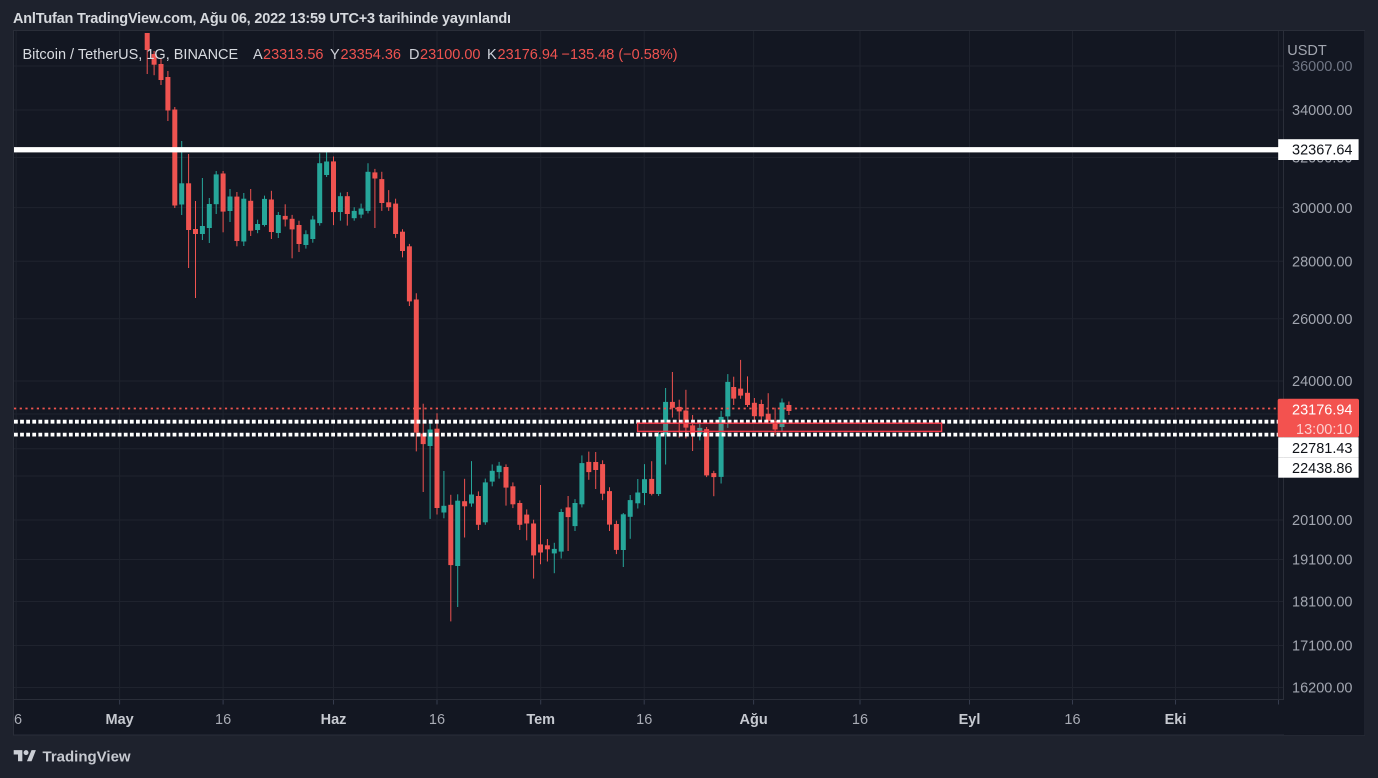 Image resolution: width=1378 pixels, height=778 pixels. Describe the element at coordinates (1322, 449) in the screenshot. I see `svg-text: 22781.43` at that location.